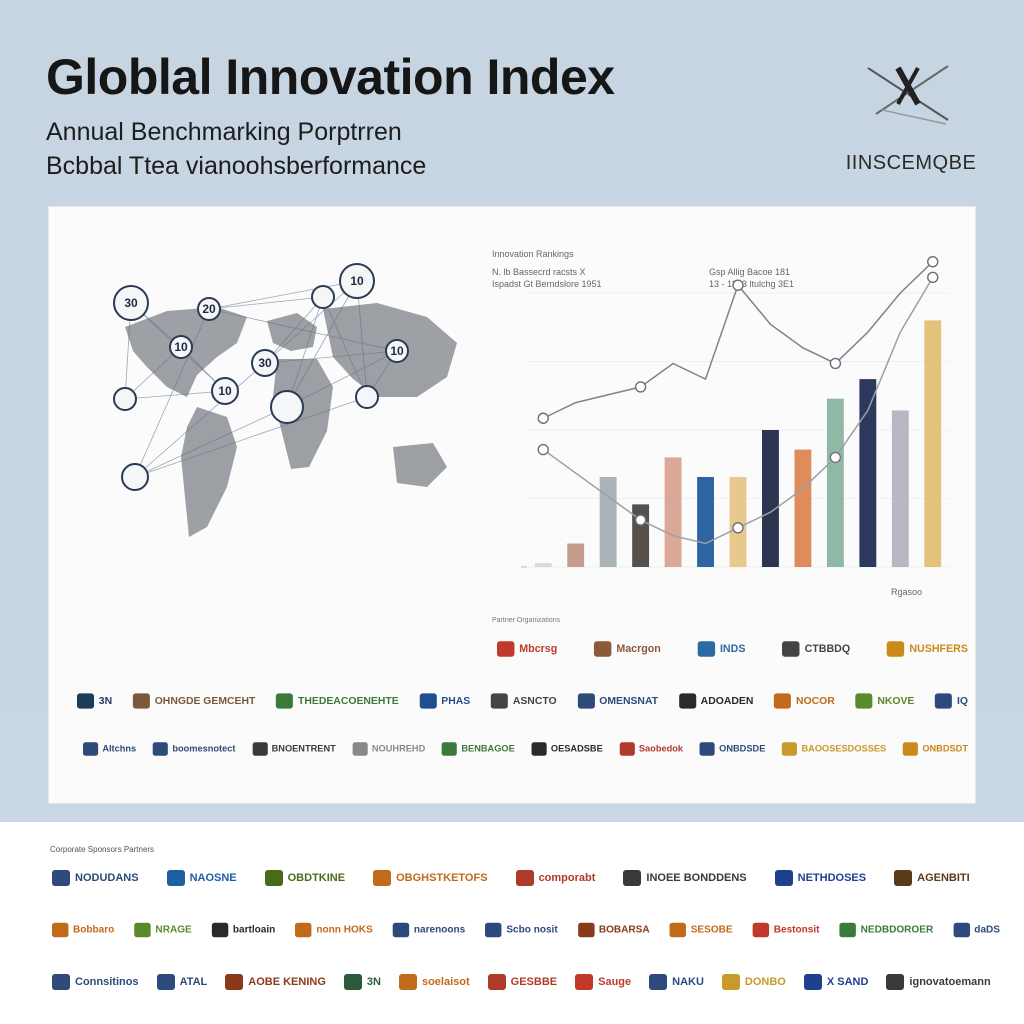 The image size is (1024, 1024). What do you see at coordinates (950, 982) in the screenshot?
I see `logo-label: ignovatoemann` at bounding box center [950, 982].